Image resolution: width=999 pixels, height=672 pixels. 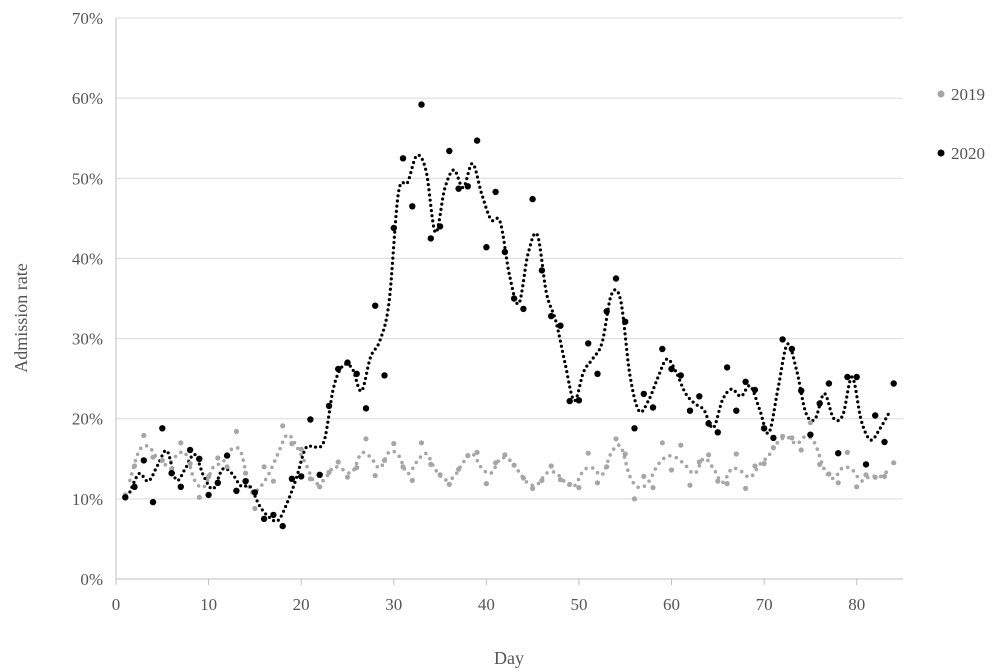 I want to click on y-tick-label: 70%, so click(x=87, y=18).